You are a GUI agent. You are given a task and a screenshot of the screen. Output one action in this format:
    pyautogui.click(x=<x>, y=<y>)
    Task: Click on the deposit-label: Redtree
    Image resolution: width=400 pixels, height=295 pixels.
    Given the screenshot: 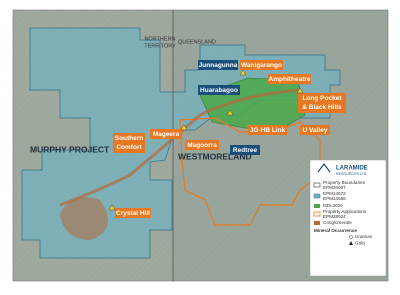 What is the action you would take?
    pyautogui.click(x=245, y=150)
    